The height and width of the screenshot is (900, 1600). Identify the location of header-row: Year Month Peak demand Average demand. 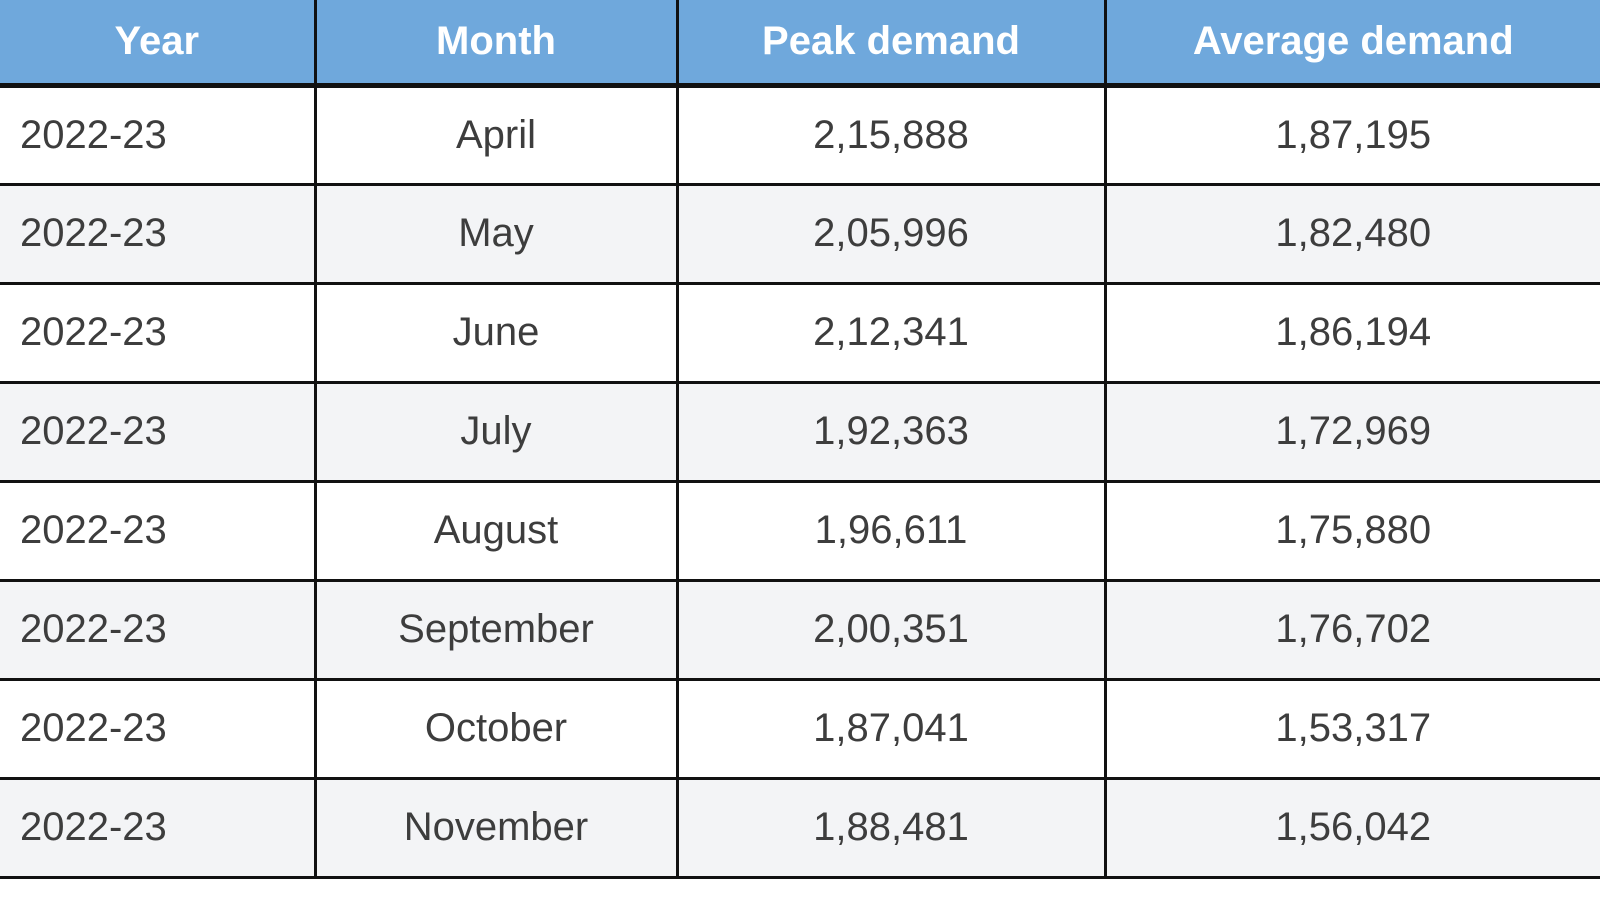
(800, 44).